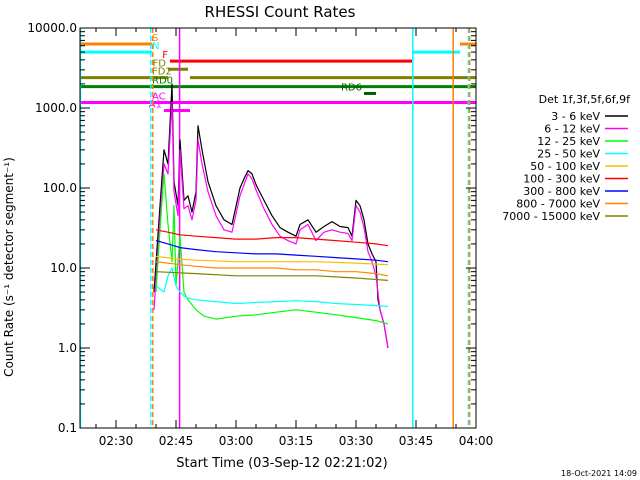 The width and height of the screenshot is (640, 480). I want to click on flag-label-rd6: RD6, so click(351, 87).